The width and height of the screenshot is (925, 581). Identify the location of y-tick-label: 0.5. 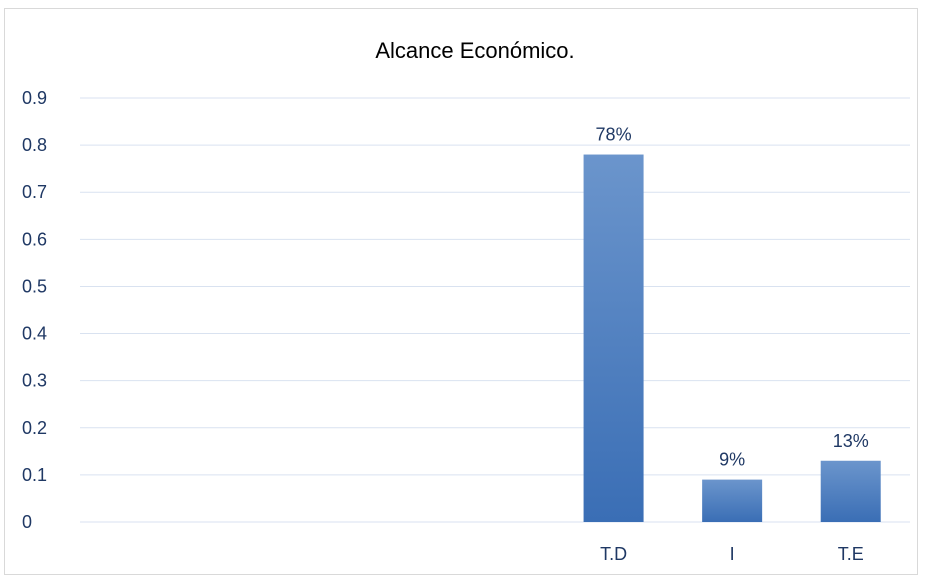
(34, 286).